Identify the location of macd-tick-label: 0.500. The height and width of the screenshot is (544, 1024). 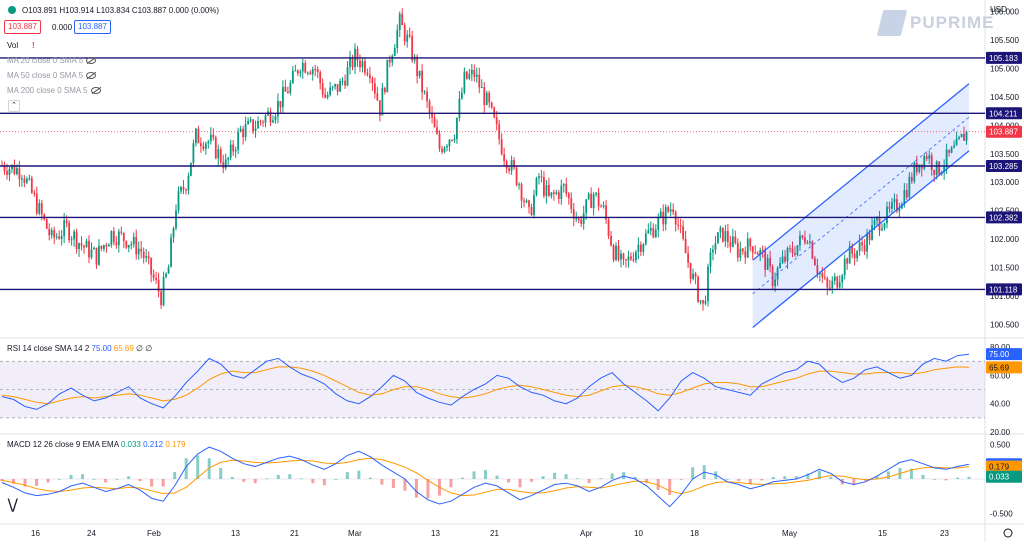
(1000, 444).